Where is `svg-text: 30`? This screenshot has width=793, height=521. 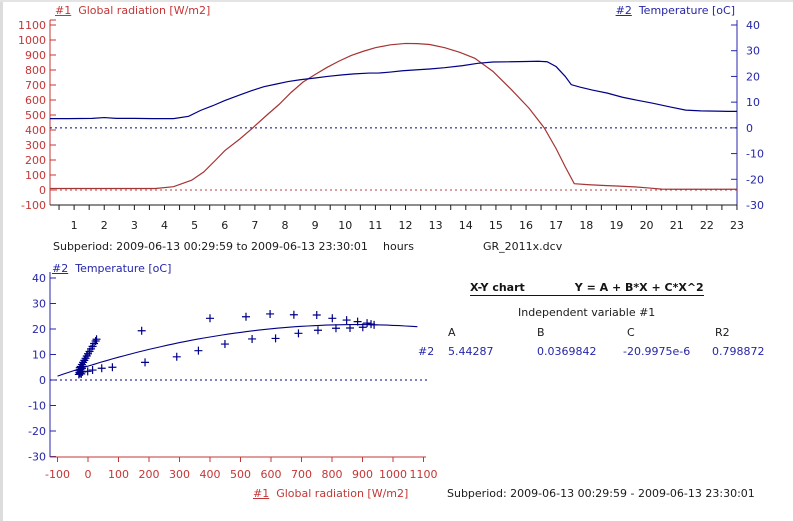
svg-text: 30 is located at coordinates (753, 51).